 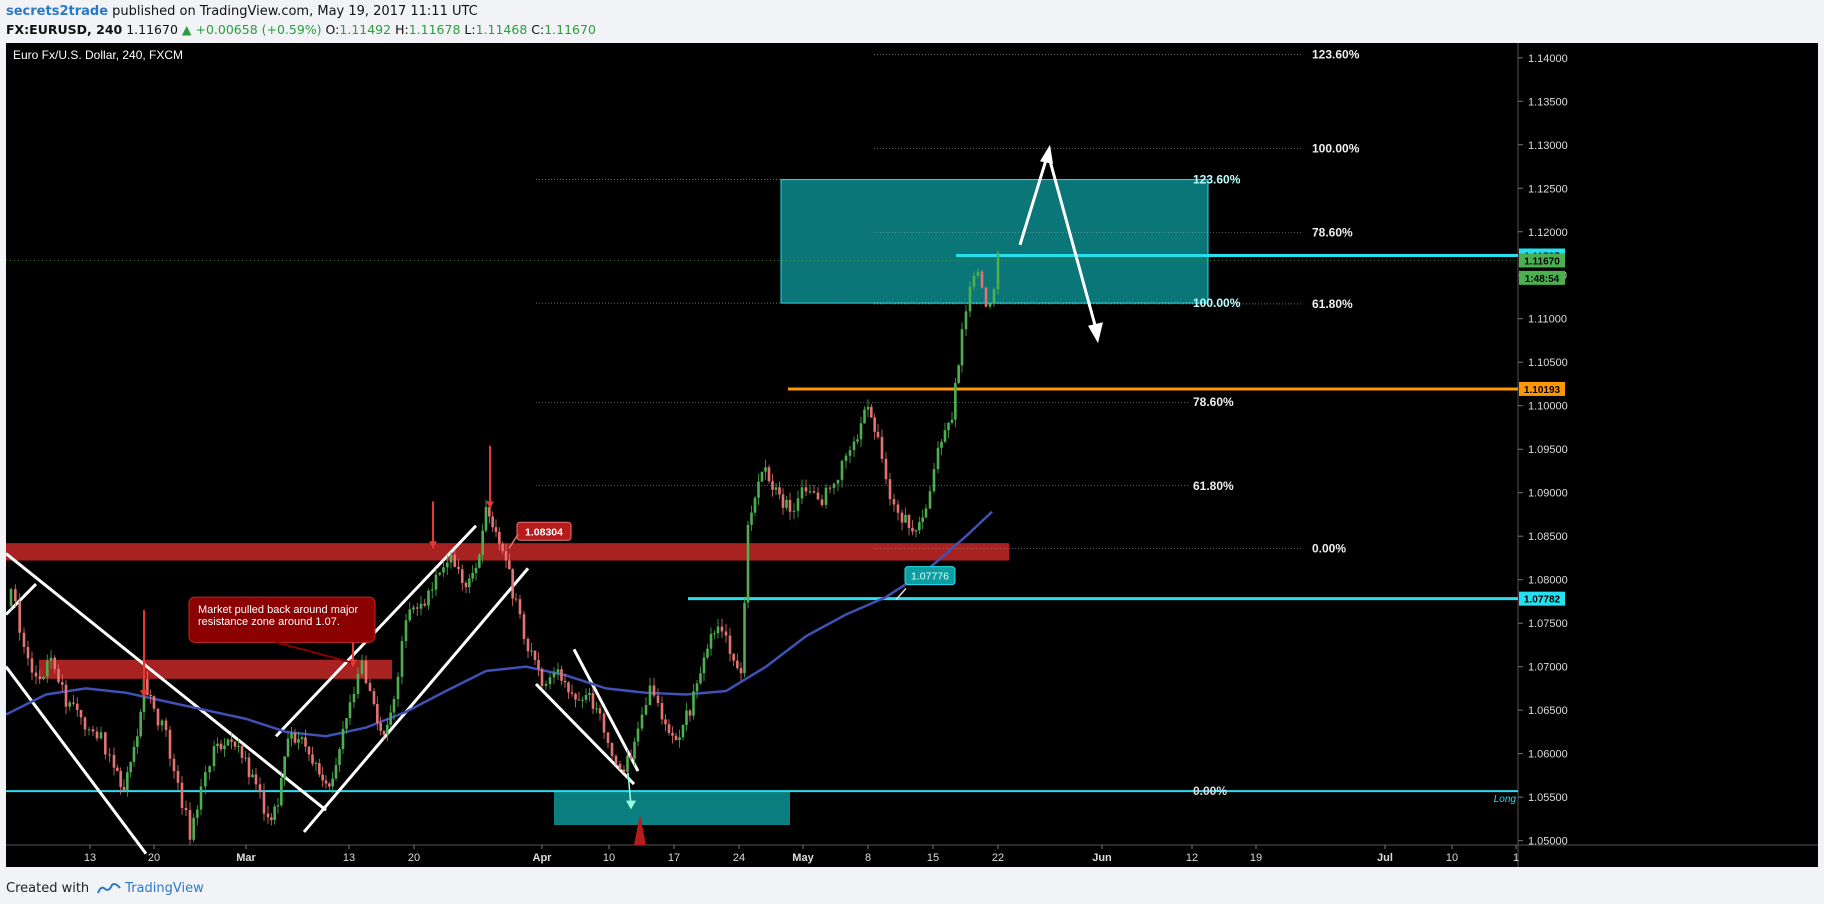 I want to click on moving-average-line, so click(x=499, y=624).